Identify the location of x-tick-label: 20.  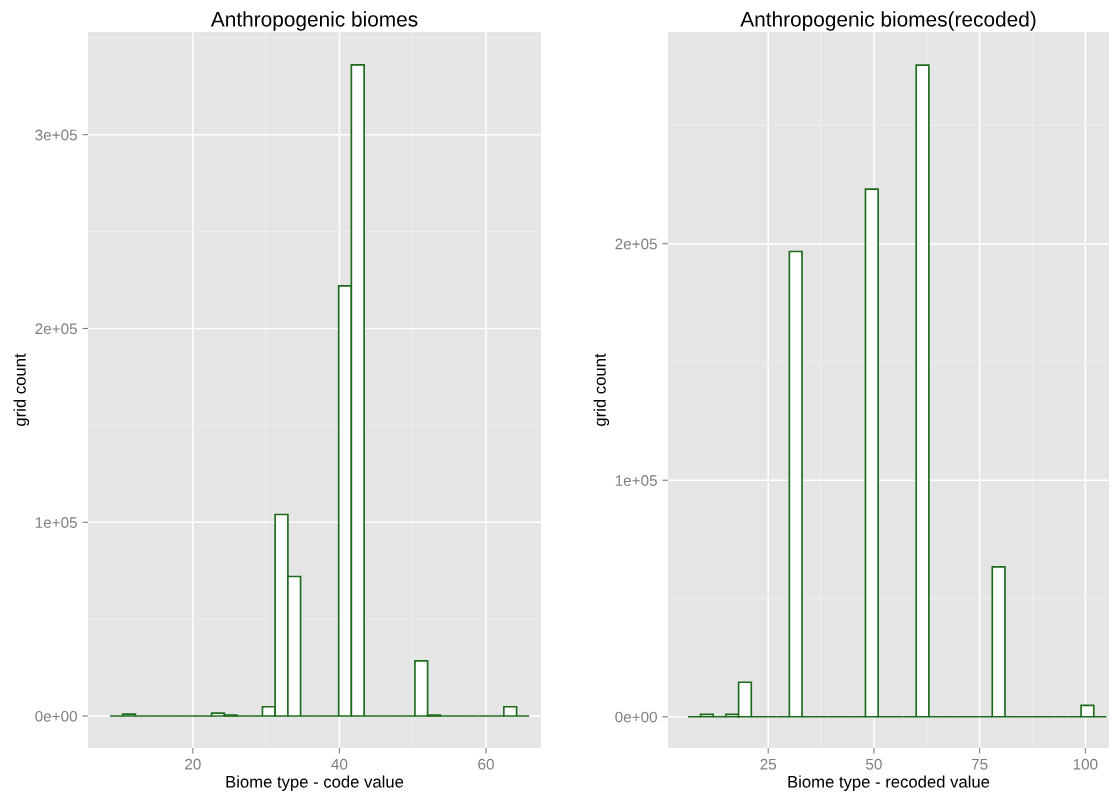
(193, 764).